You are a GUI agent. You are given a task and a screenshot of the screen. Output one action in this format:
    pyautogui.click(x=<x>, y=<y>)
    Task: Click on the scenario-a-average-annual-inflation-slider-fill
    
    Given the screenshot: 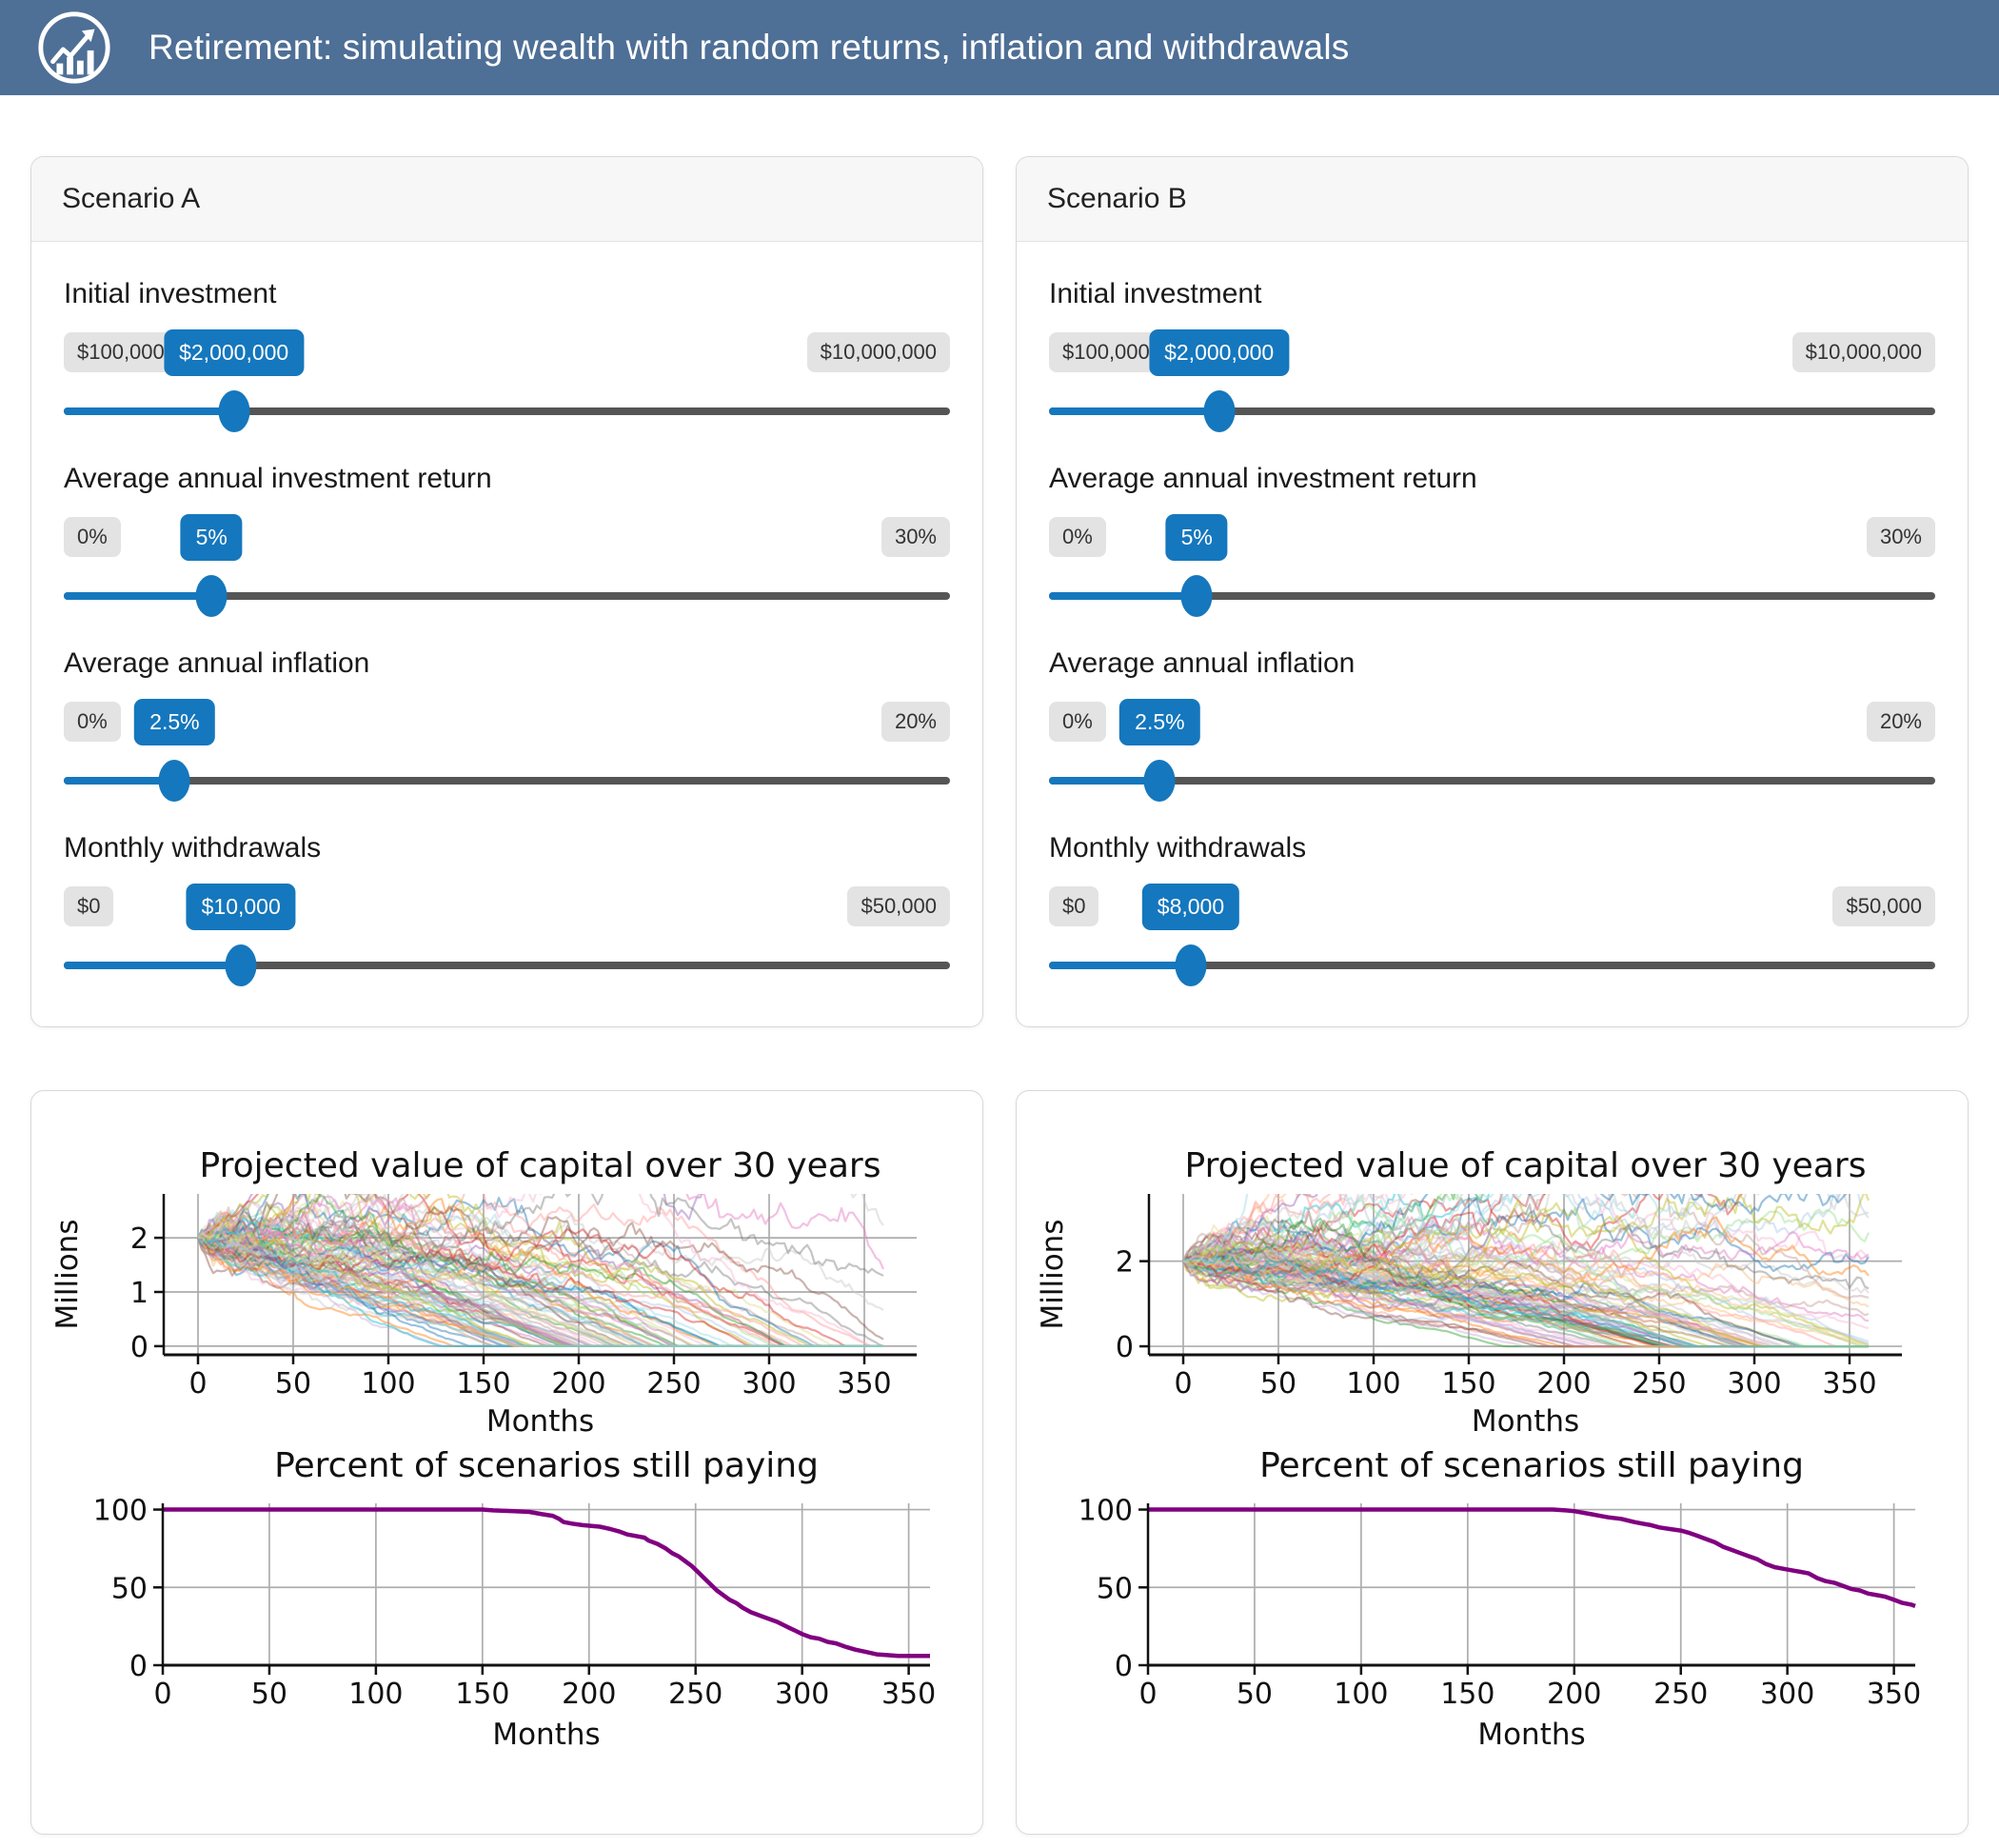 What is the action you would take?
    pyautogui.click(x=120, y=781)
    